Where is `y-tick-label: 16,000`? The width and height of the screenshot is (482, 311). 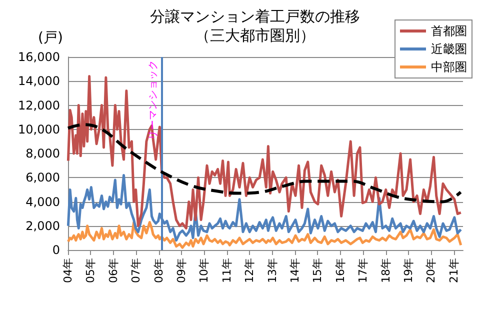 y-tick-label: 16,000 is located at coordinates (39, 57).